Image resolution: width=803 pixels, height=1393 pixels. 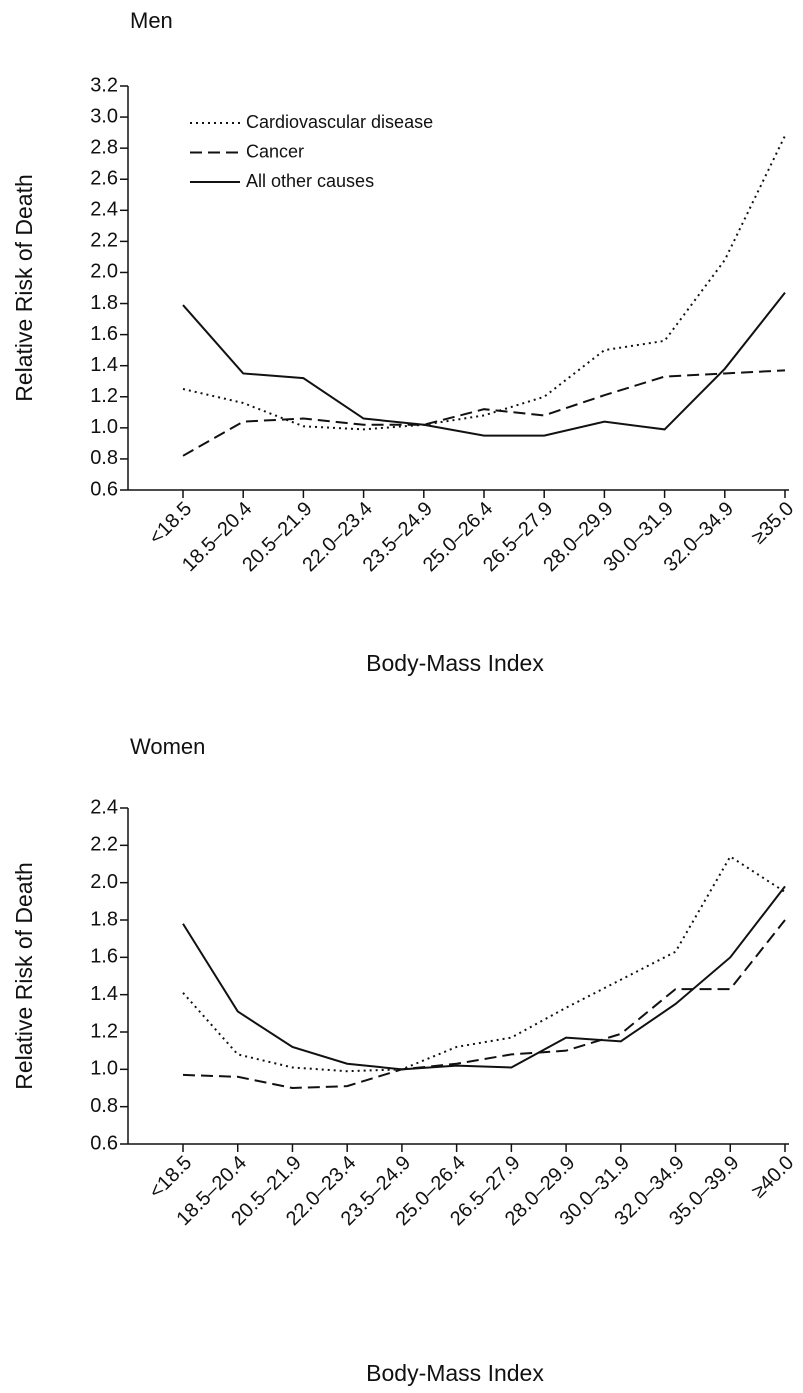 I want to click on y-tick-label: 2.8, so click(x=104, y=147).